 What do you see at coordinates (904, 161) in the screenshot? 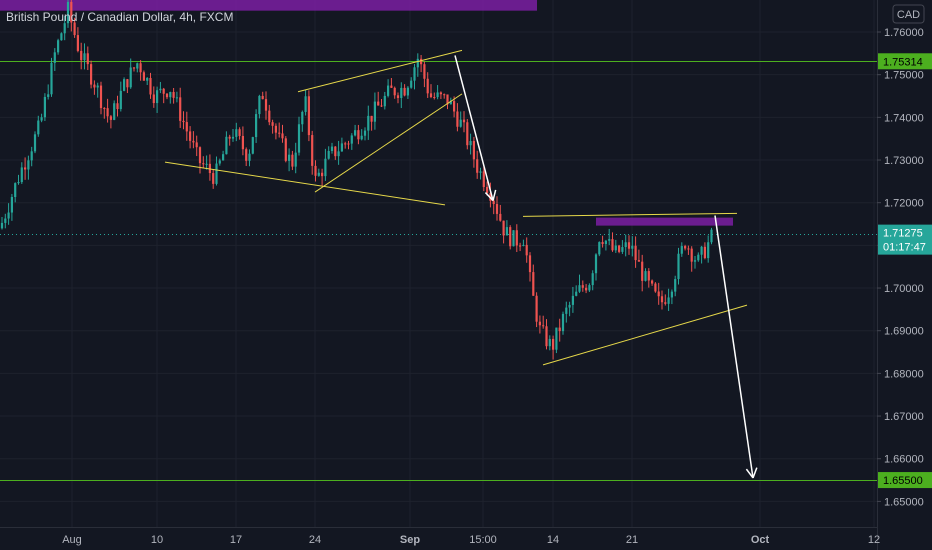
I see `price-tick-label: 1.73000` at bounding box center [904, 161].